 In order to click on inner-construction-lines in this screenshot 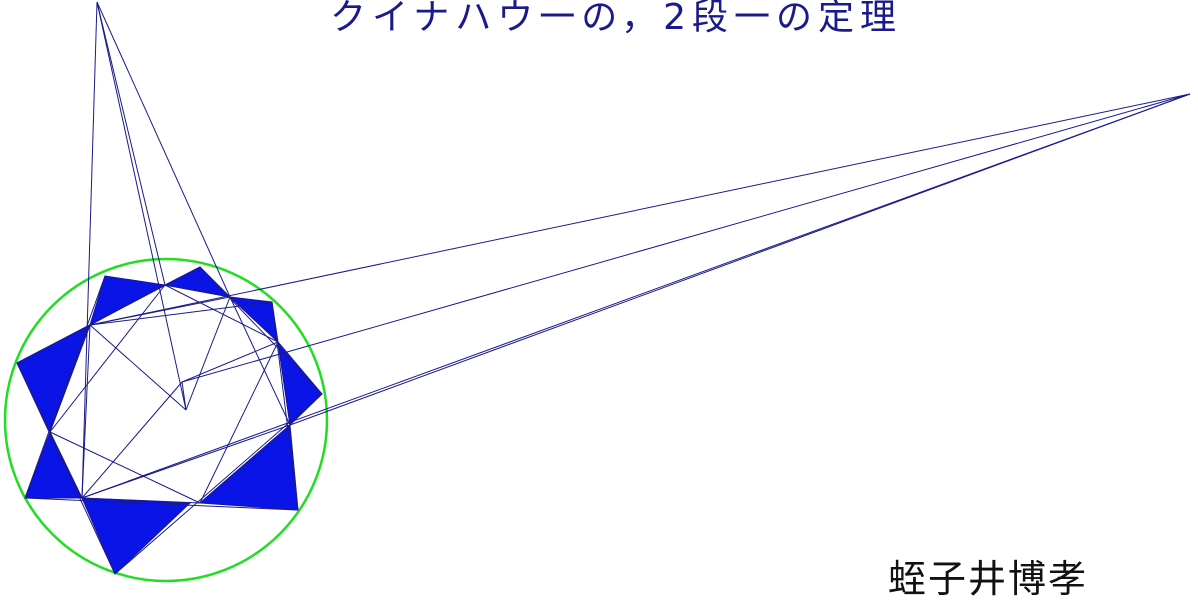, I will do `click(169, 420)`.